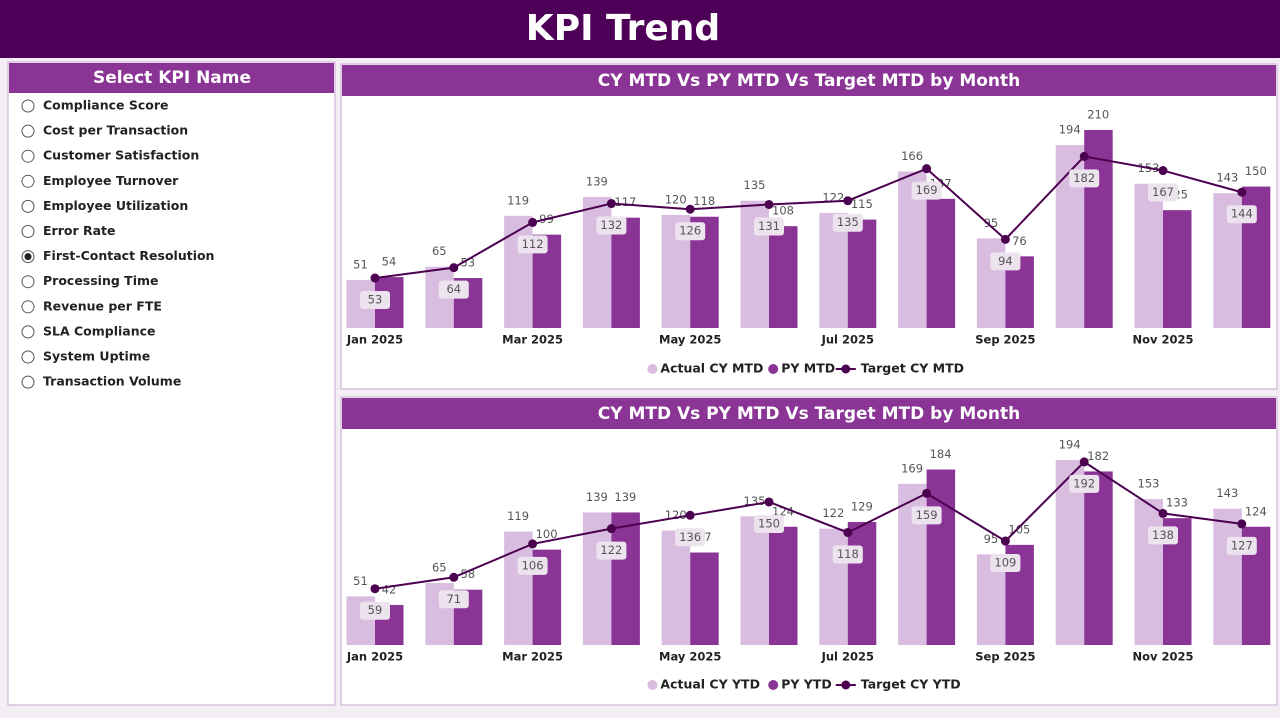 The width and height of the screenshot is (1280, 718). What do you see at coordinates (862, 506) in the screenshot?
I see `data-label: 129` at bounding box center [862, 506].